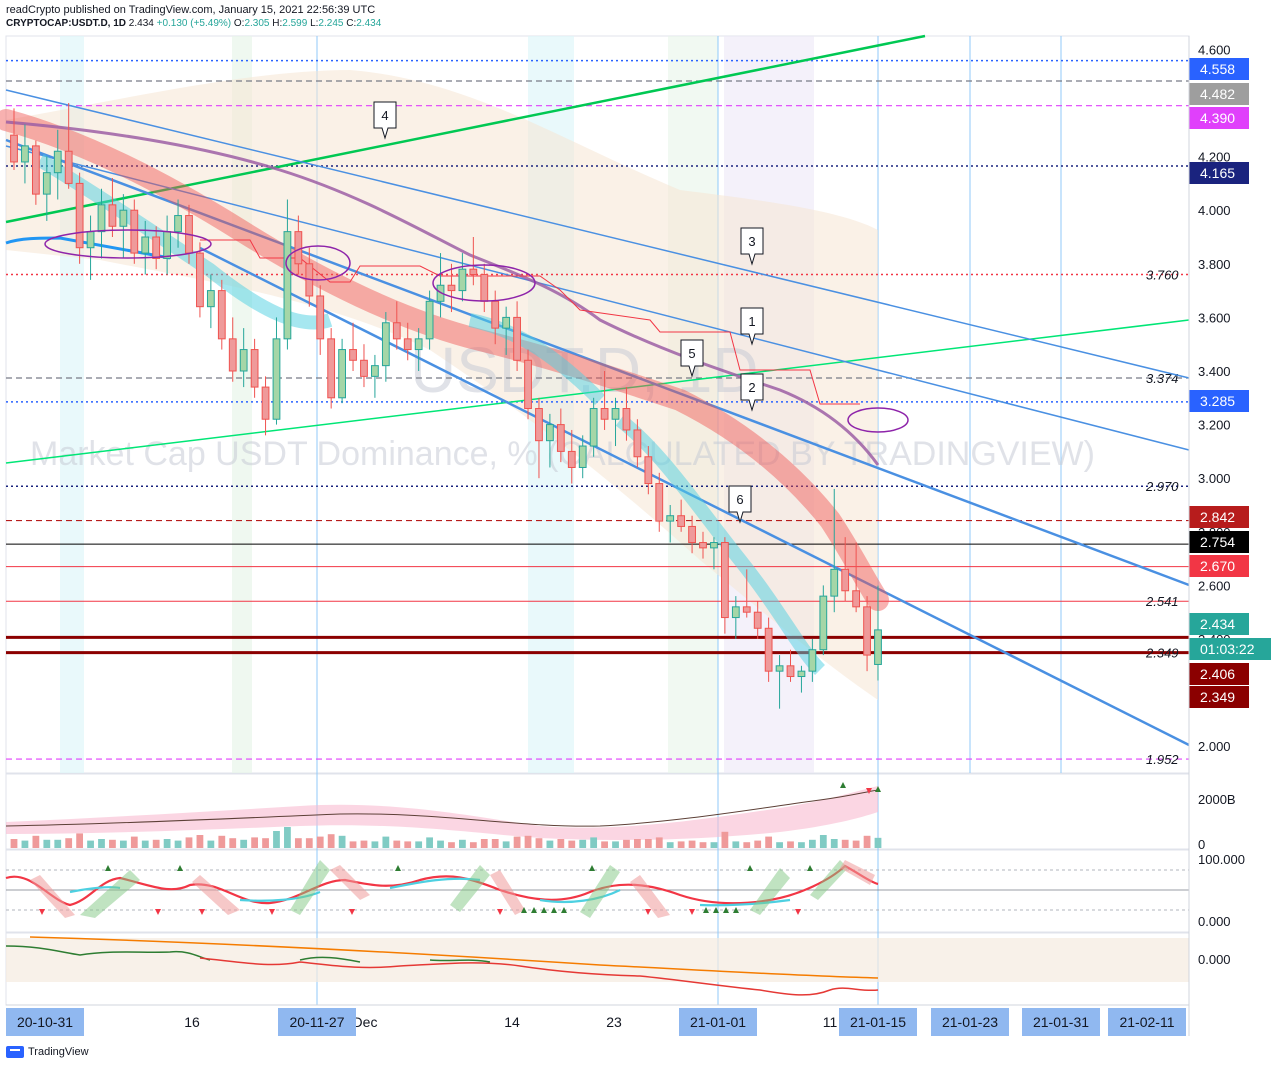 The image size is (1280, 1070). I want to click on callouts: 4 3 1 5 2 6, so click(568, 312).